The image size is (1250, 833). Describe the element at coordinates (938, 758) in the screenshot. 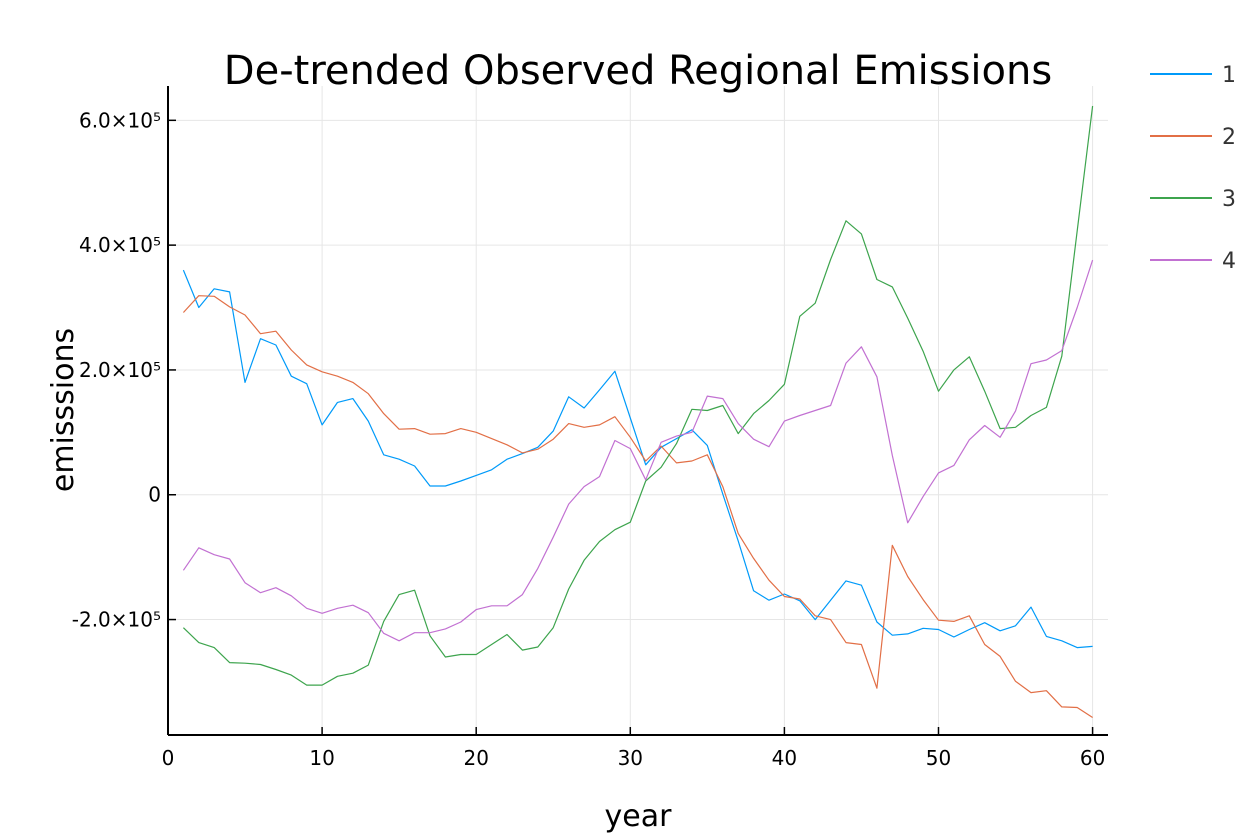

I see `x-tick-label: 50` at that location.